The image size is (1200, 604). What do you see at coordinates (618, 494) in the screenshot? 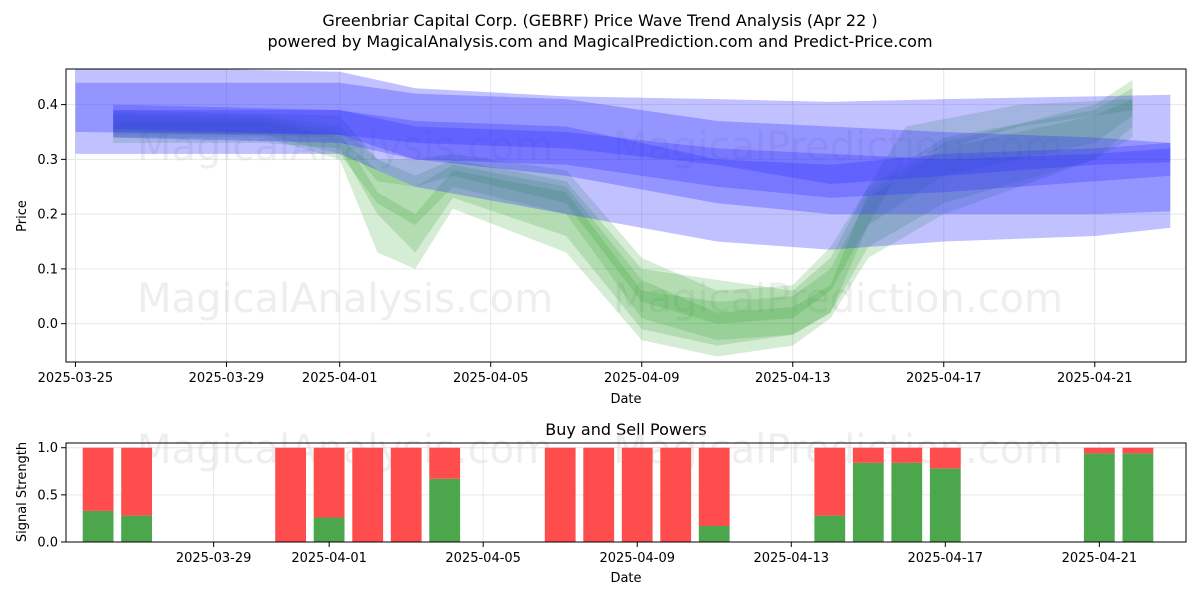
I see `signal-bars` at bounding box center [618, 494].